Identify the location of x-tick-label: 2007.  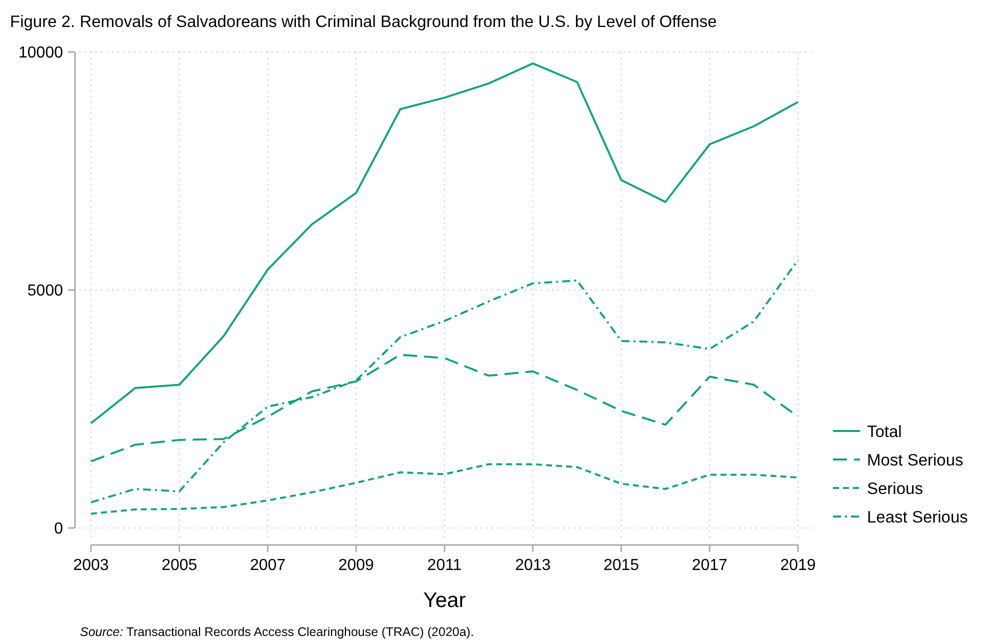
(268, 565).